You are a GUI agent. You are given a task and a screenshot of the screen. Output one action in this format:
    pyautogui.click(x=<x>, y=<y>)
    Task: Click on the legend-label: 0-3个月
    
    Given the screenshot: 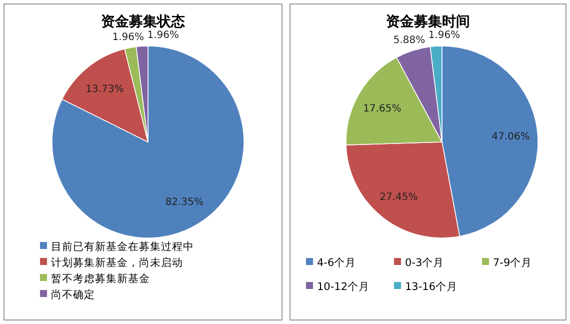 What is the action you would take?
    pyautogui.click(x=424, y=263)
    